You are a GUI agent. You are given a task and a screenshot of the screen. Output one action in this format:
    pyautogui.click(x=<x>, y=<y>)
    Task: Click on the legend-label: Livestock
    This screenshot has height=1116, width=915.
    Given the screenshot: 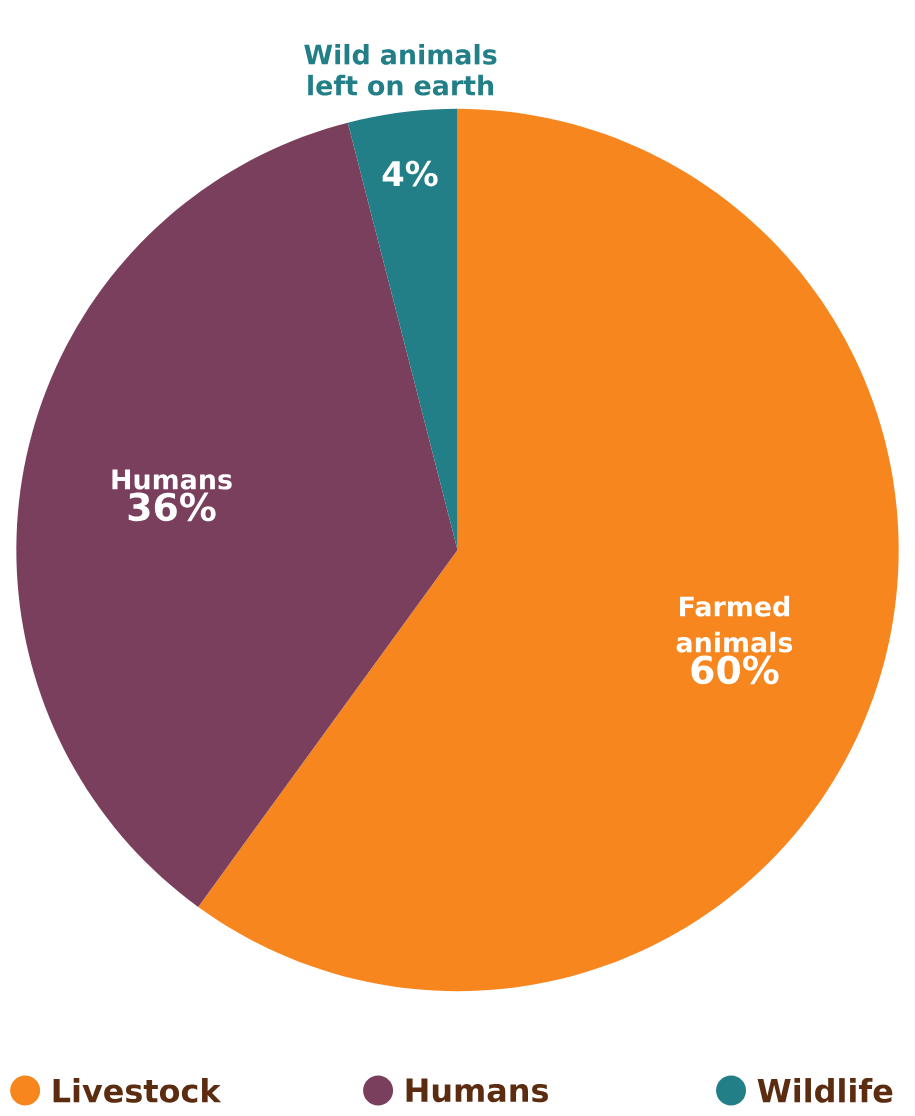 What is the action you would take?
    pyautogui.click(x=137, y=1090)
    